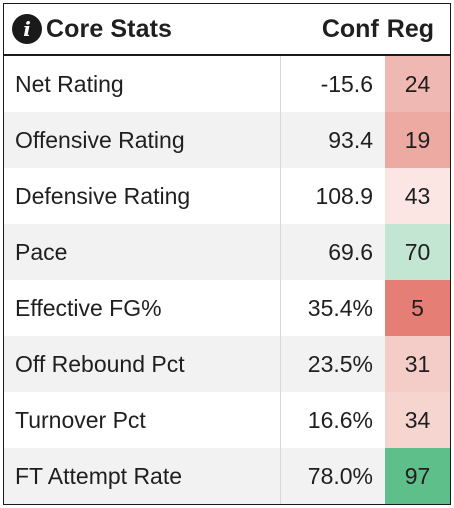 The image size is (454, 508). What do you see at coordinates (417, 476) in the screenshot?
I see `stat-rank: 97` at bounding box center [417, 476].